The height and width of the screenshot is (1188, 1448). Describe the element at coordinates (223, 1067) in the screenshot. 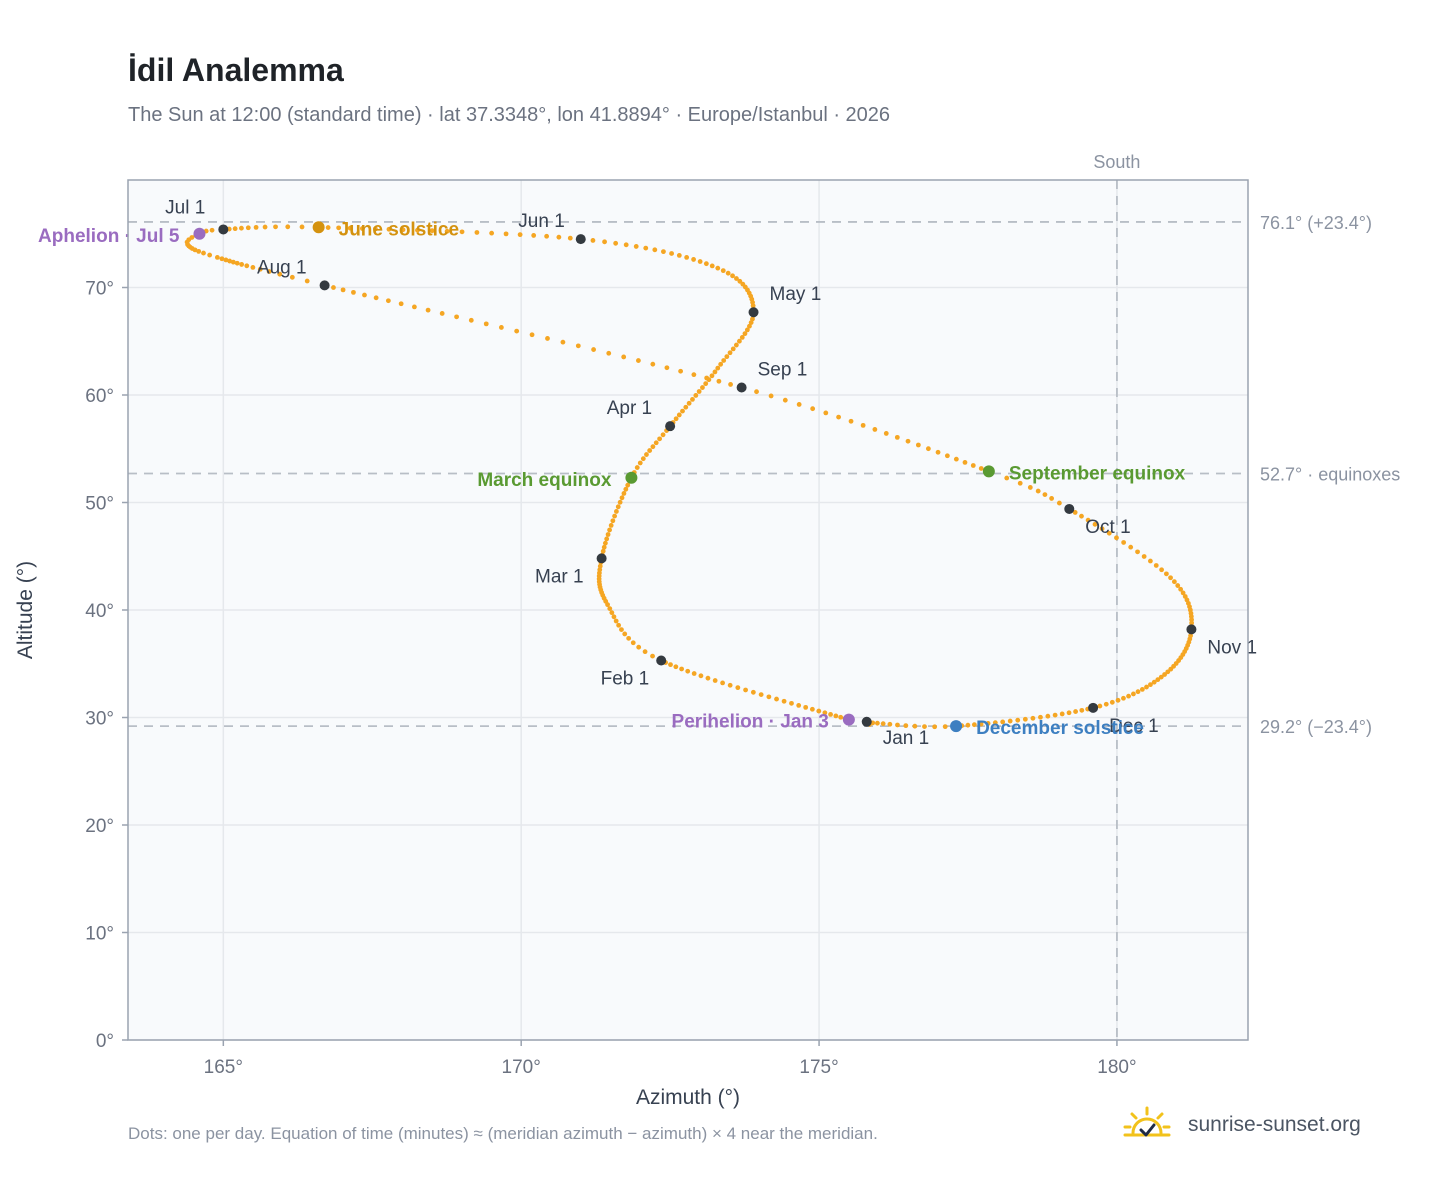

I see `x-tick-label: 165°` at that location.